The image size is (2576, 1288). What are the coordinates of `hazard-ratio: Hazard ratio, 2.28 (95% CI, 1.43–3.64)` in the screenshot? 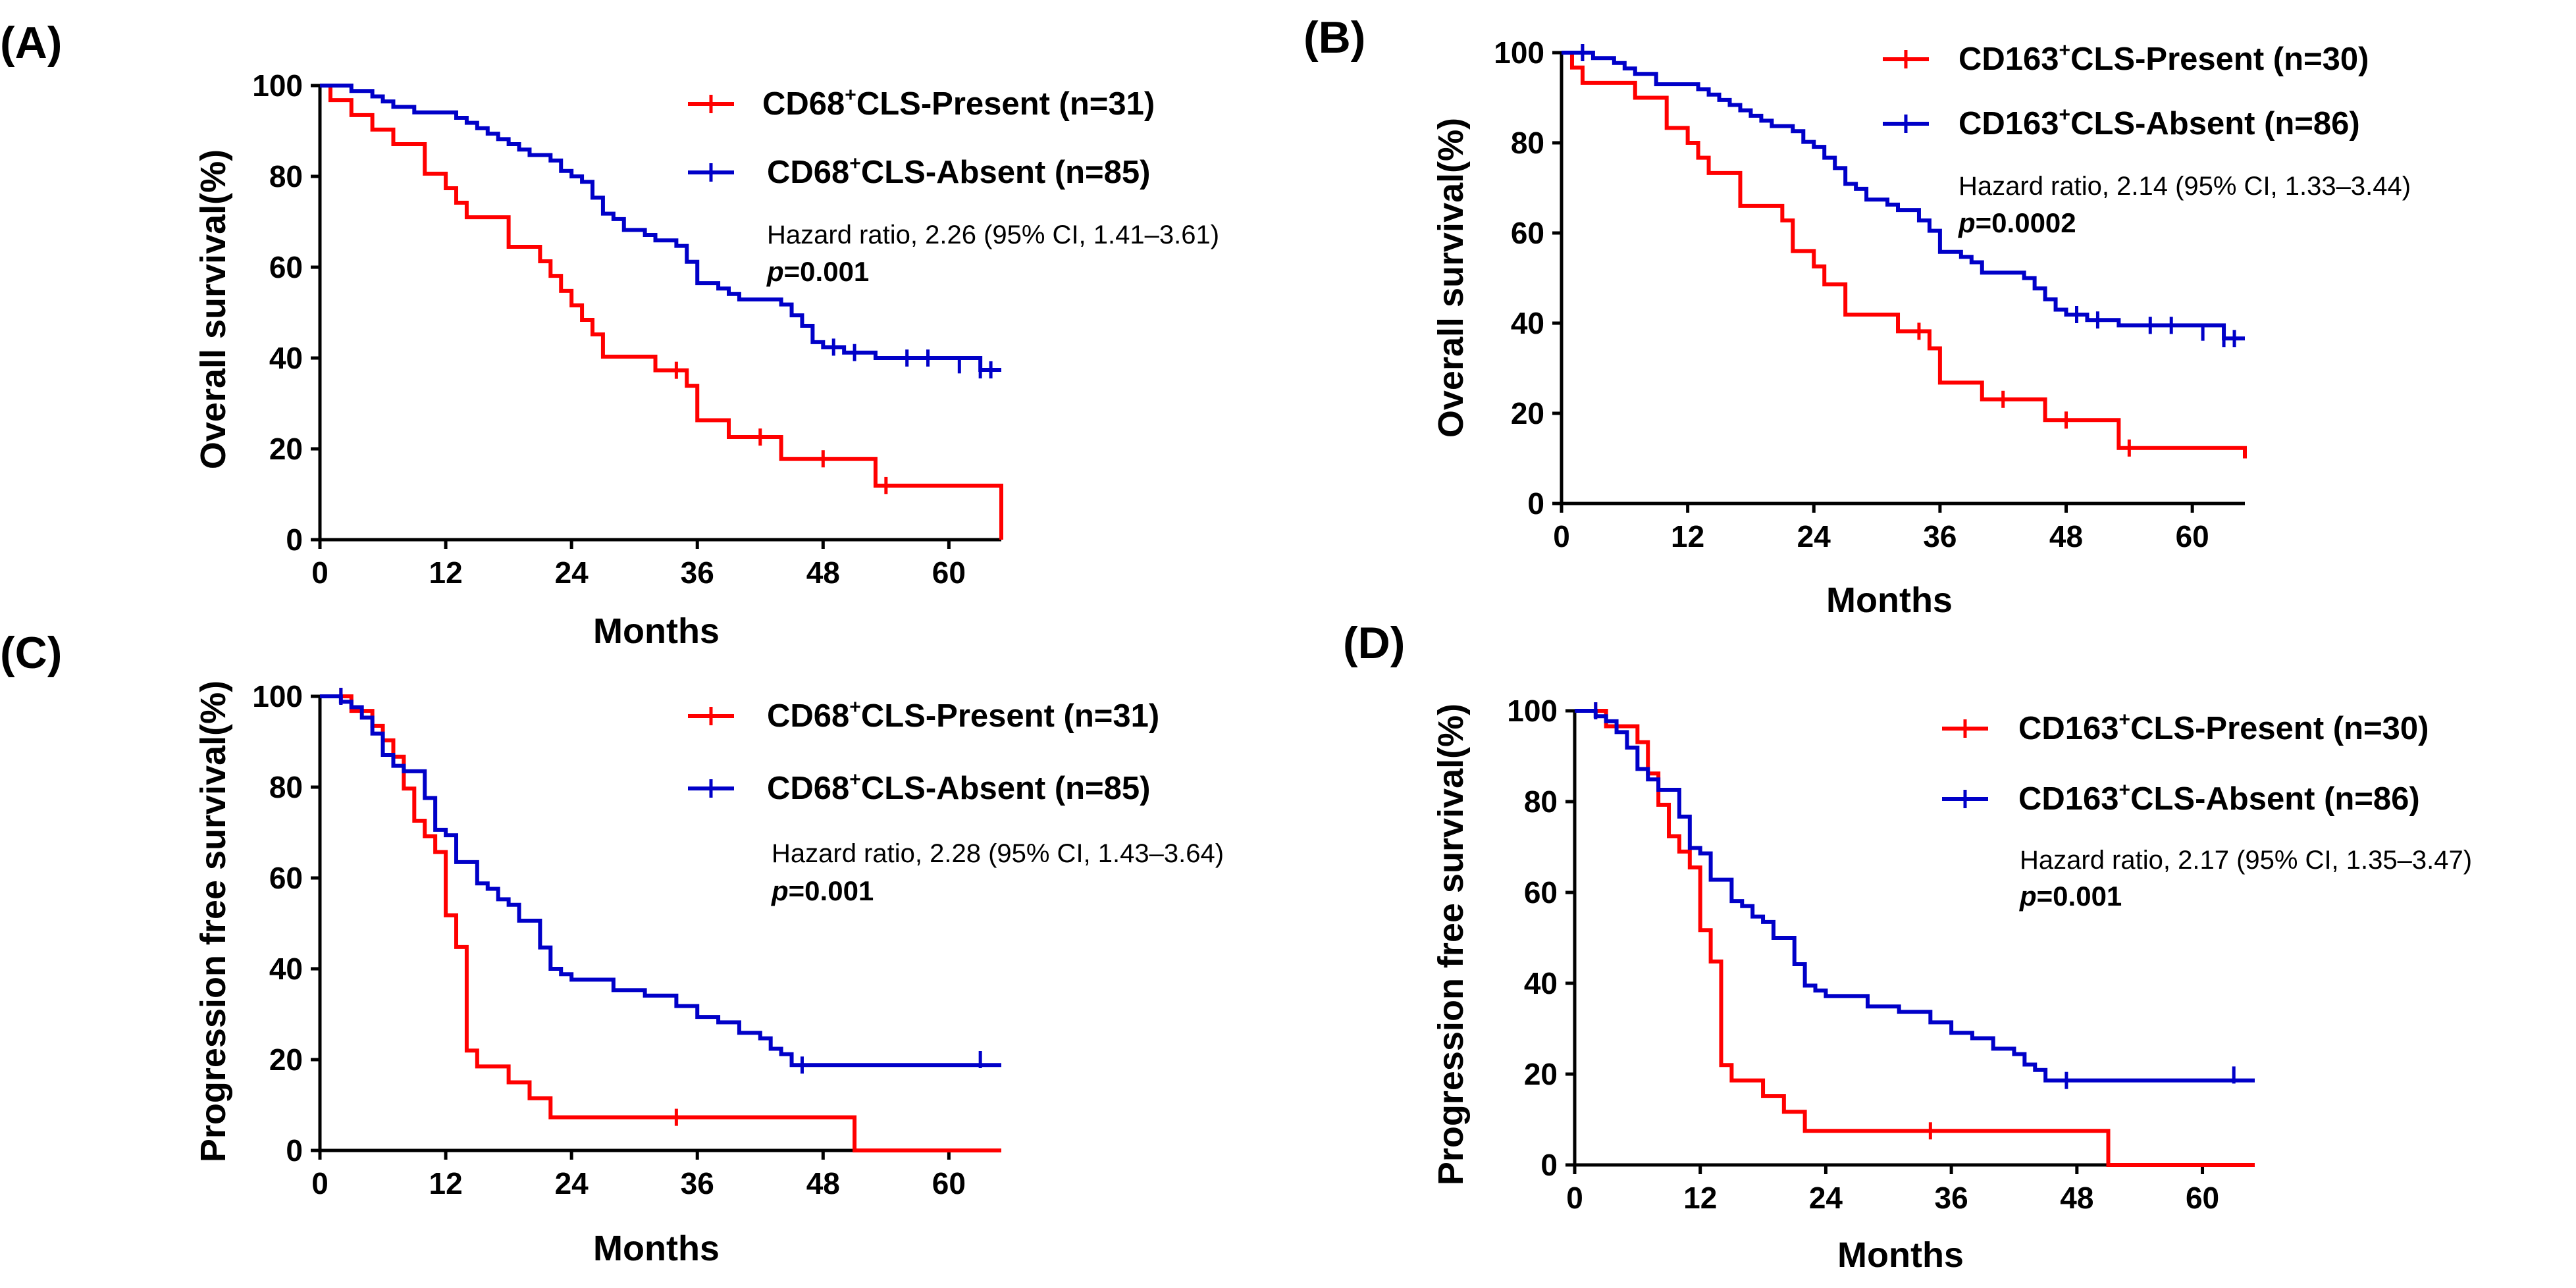 It's located at (998, 853).